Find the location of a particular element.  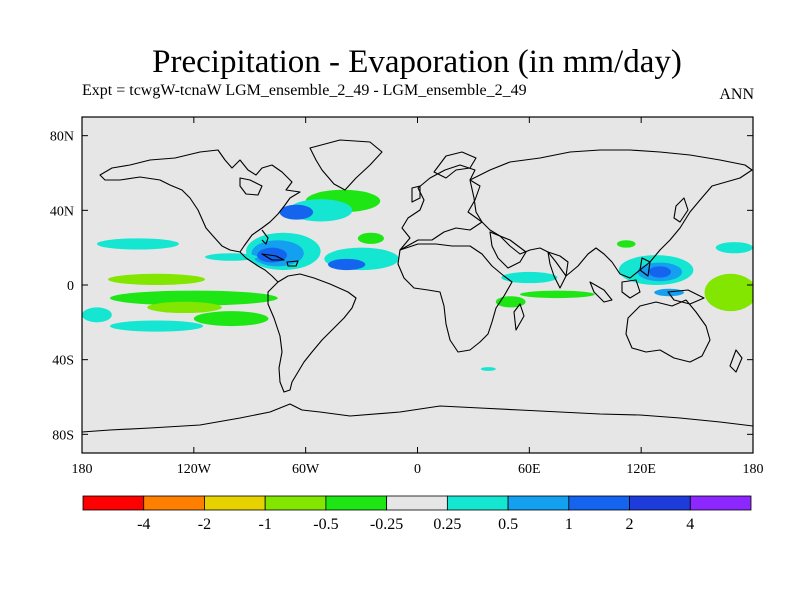

field-region-midatlantic-green is located at coordinates (370, 238).